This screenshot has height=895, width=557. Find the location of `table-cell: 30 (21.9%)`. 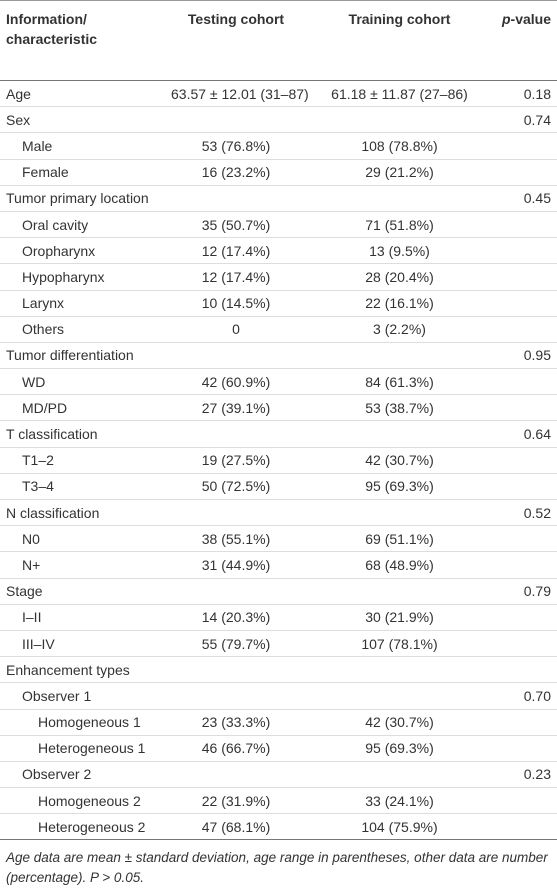

table-cell: 30 (21.9%) is located at coordinates (399, 617).